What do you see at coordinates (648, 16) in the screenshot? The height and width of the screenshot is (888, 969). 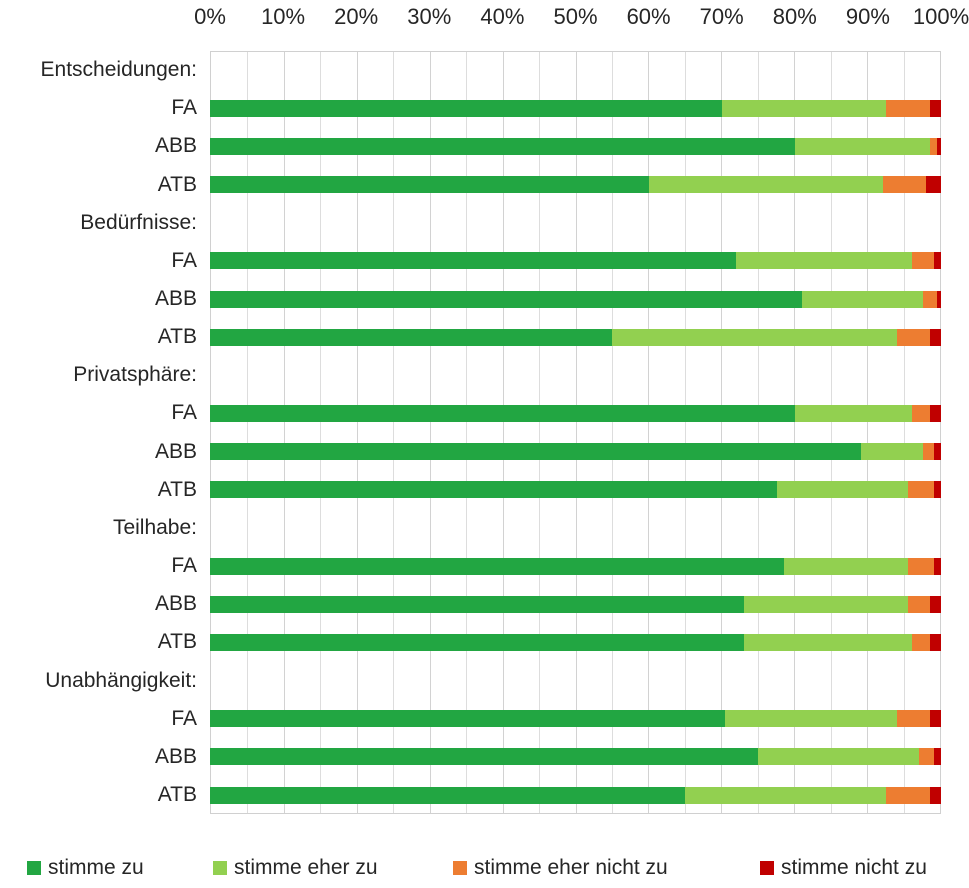 I see `x-axis-tick-label: 60%` at bounding box center [648, 16].